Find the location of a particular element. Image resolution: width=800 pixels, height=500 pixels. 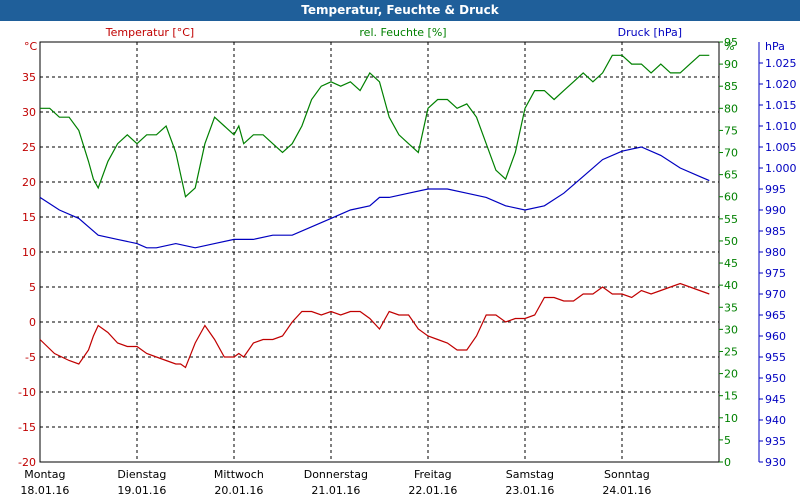

temp-tick-label: 5 is located at coordinates (32, 287).